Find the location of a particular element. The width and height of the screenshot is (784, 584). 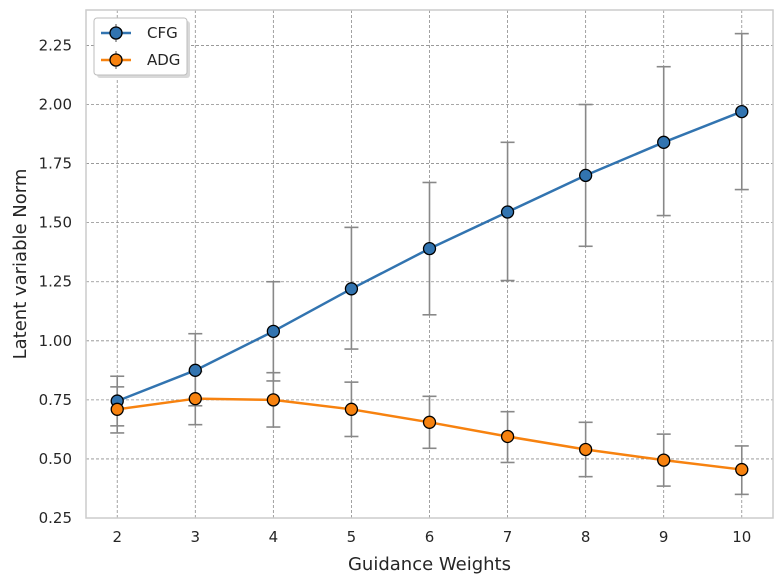

y-tick-label: 1.25 is located at coordinates (55, 282).